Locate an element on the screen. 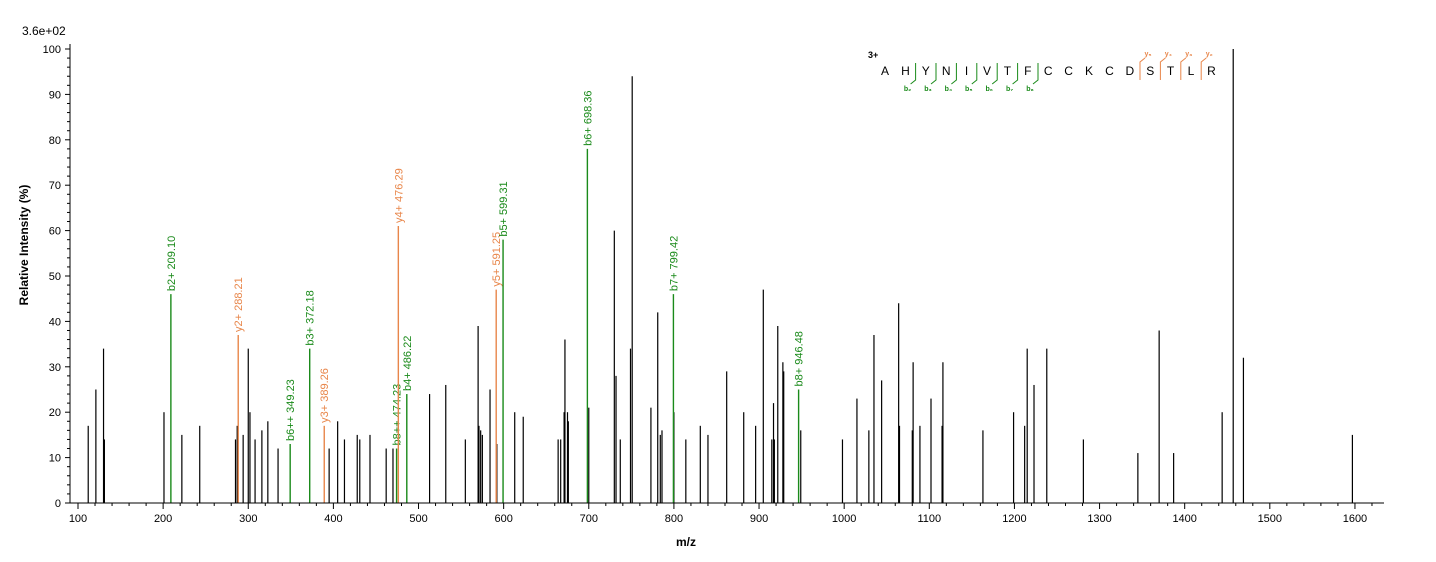 The width and height of the screenshot is (1436, 562). x-axis-title: m/z is located at coordinates (686, 542).